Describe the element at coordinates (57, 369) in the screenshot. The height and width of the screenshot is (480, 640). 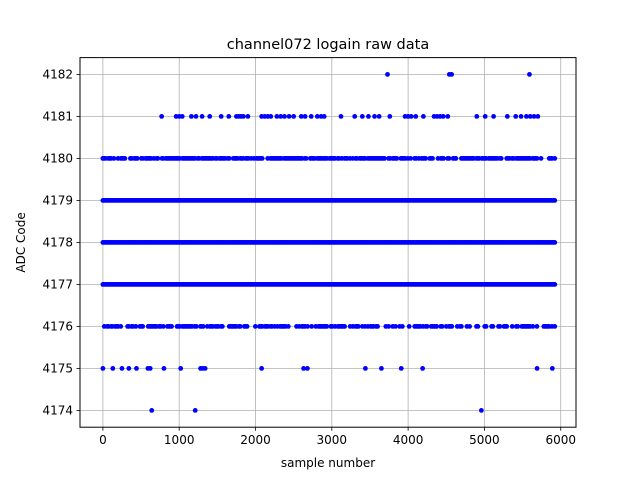
I see `y-tick-label: 4175` at that location.